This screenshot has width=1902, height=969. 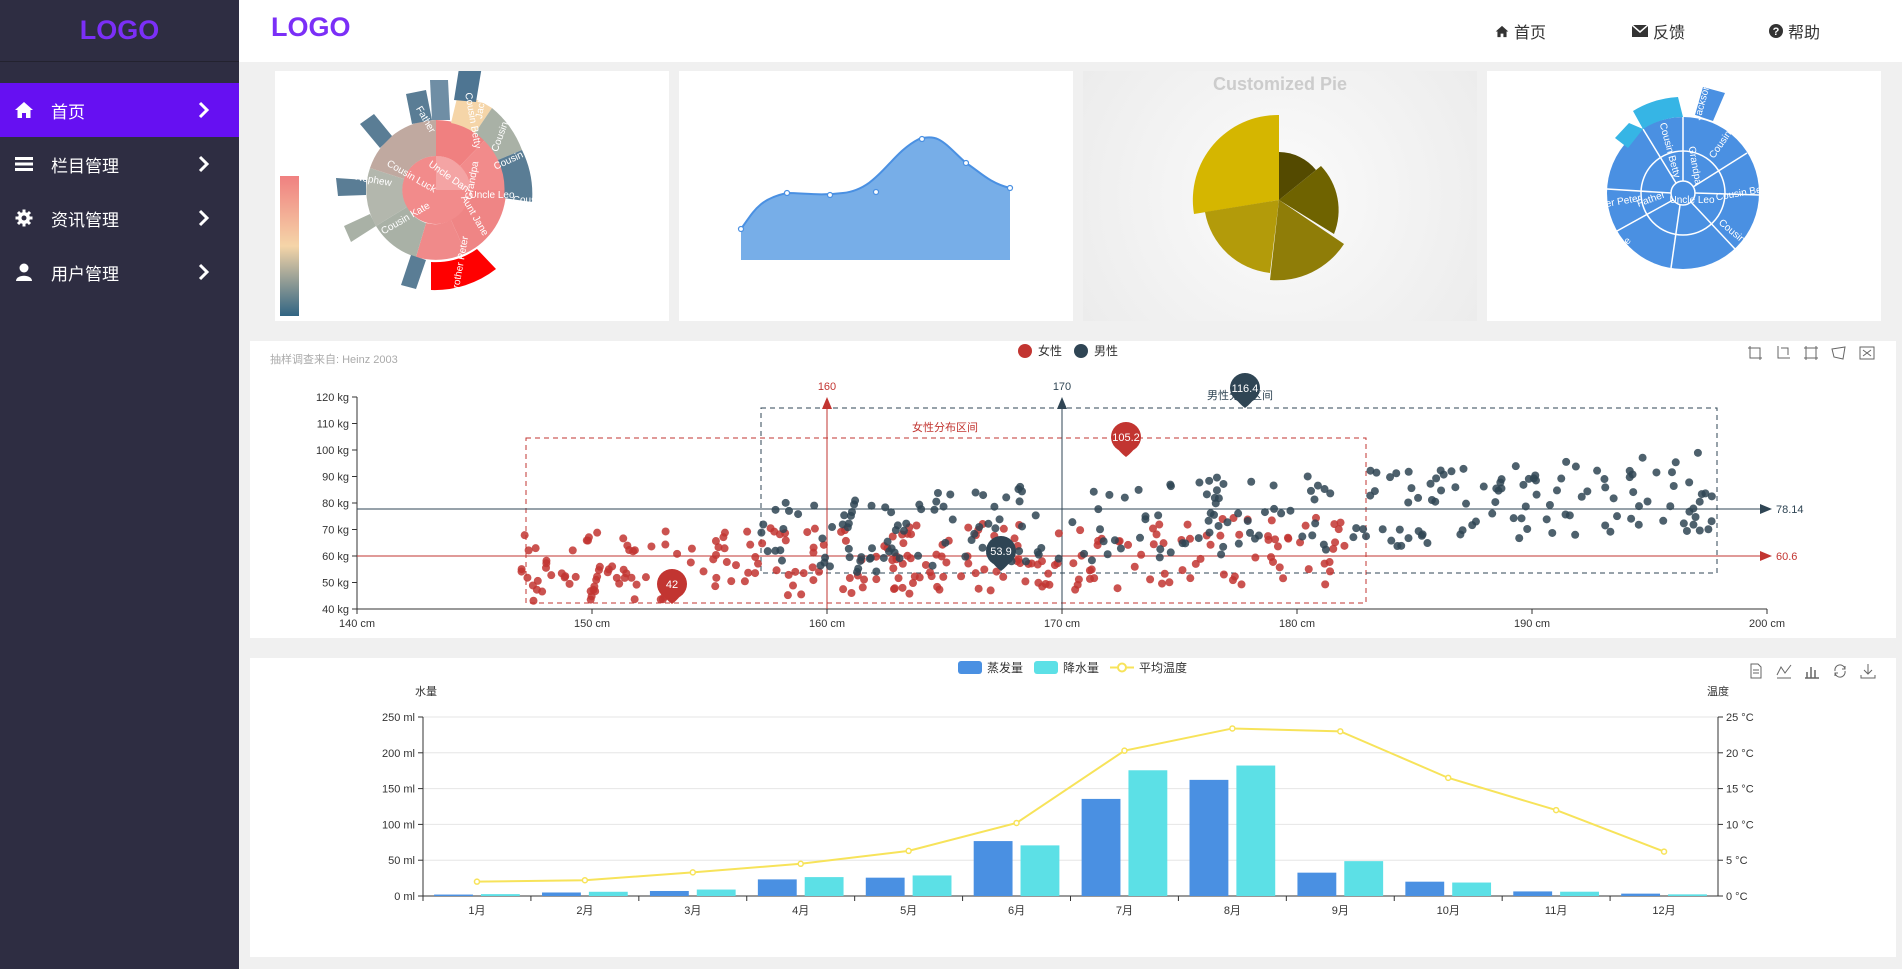 What do you see at coordinates (1868, 354) in the screenshot?
I see `brush-clear-icon` at bounding box center [1868, 354].